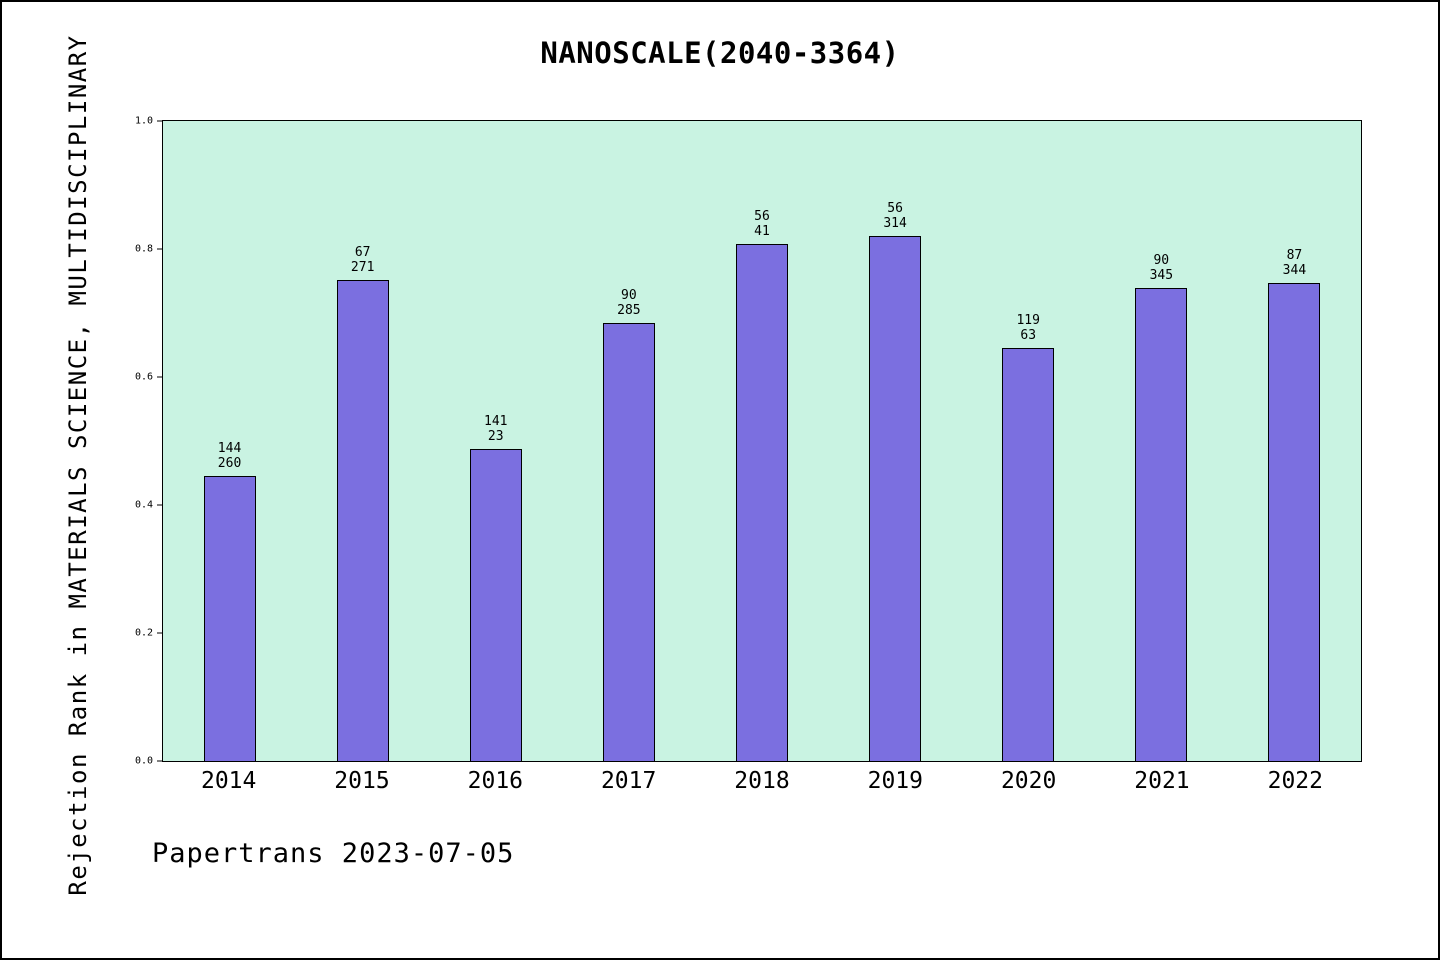  What do you see at coordinates (1294, 263) in the screenshot?
I see `bar-value-label: 87 344` at bounding box center [1294, 263].